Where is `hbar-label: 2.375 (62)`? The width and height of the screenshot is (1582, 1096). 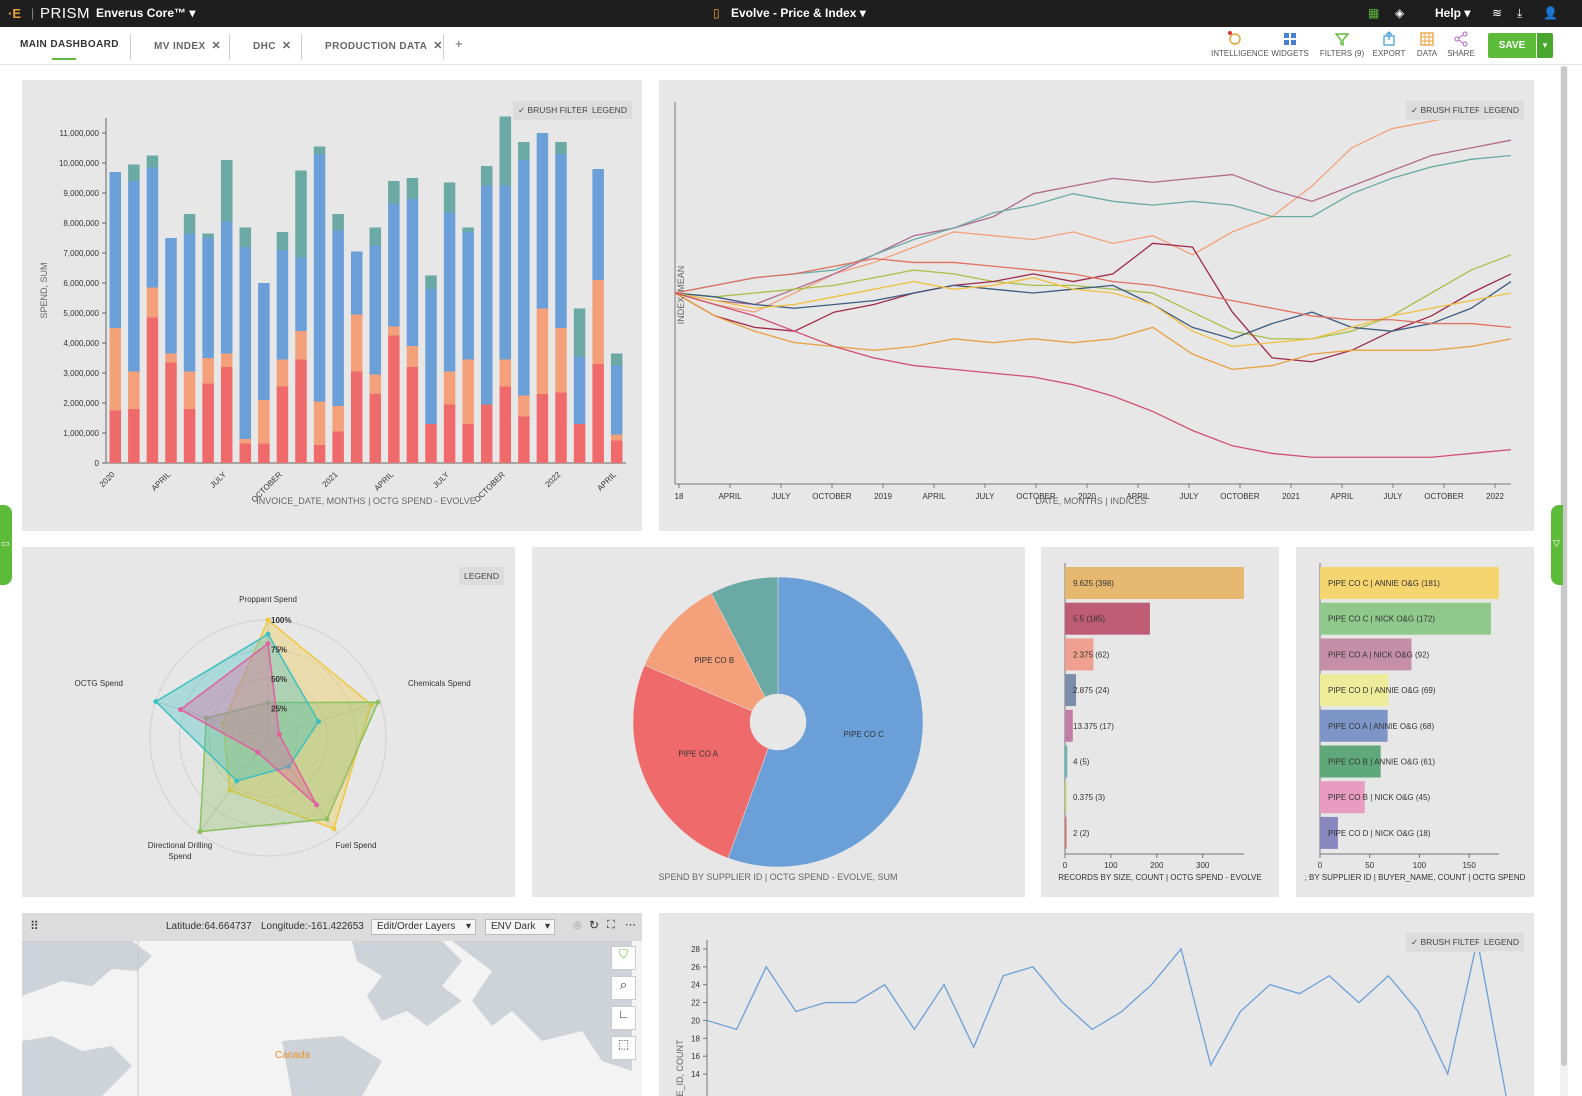
hbar-label: 2.375 (62) is located at coordinates (1091, 654).